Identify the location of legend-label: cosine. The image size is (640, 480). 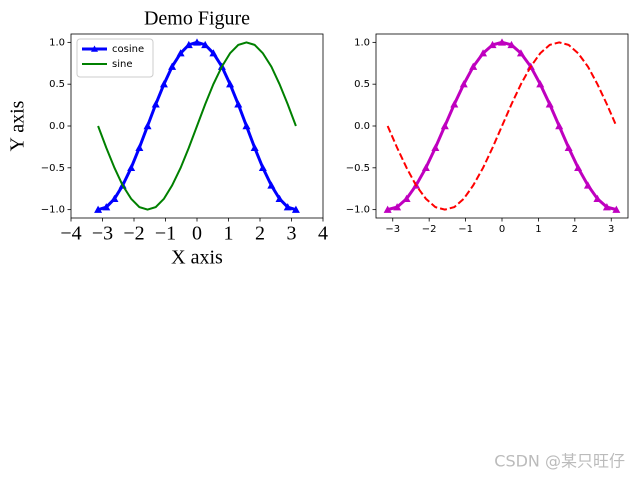
(128, 49).